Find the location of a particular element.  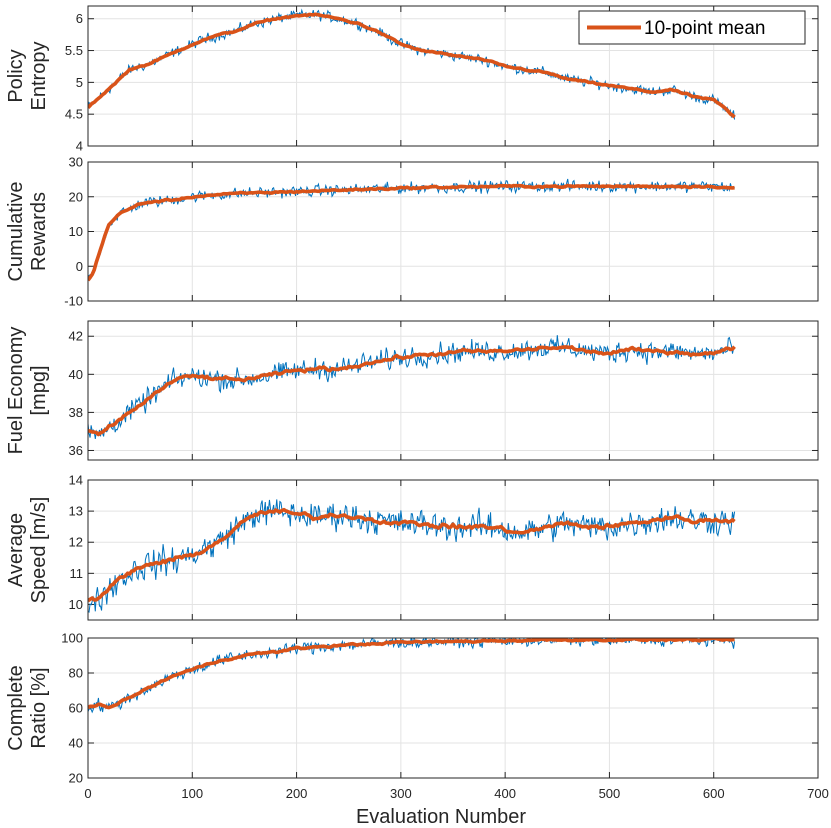

y-axis-label: Fuel Economy[mpg] is located at coordinates (27, 391).